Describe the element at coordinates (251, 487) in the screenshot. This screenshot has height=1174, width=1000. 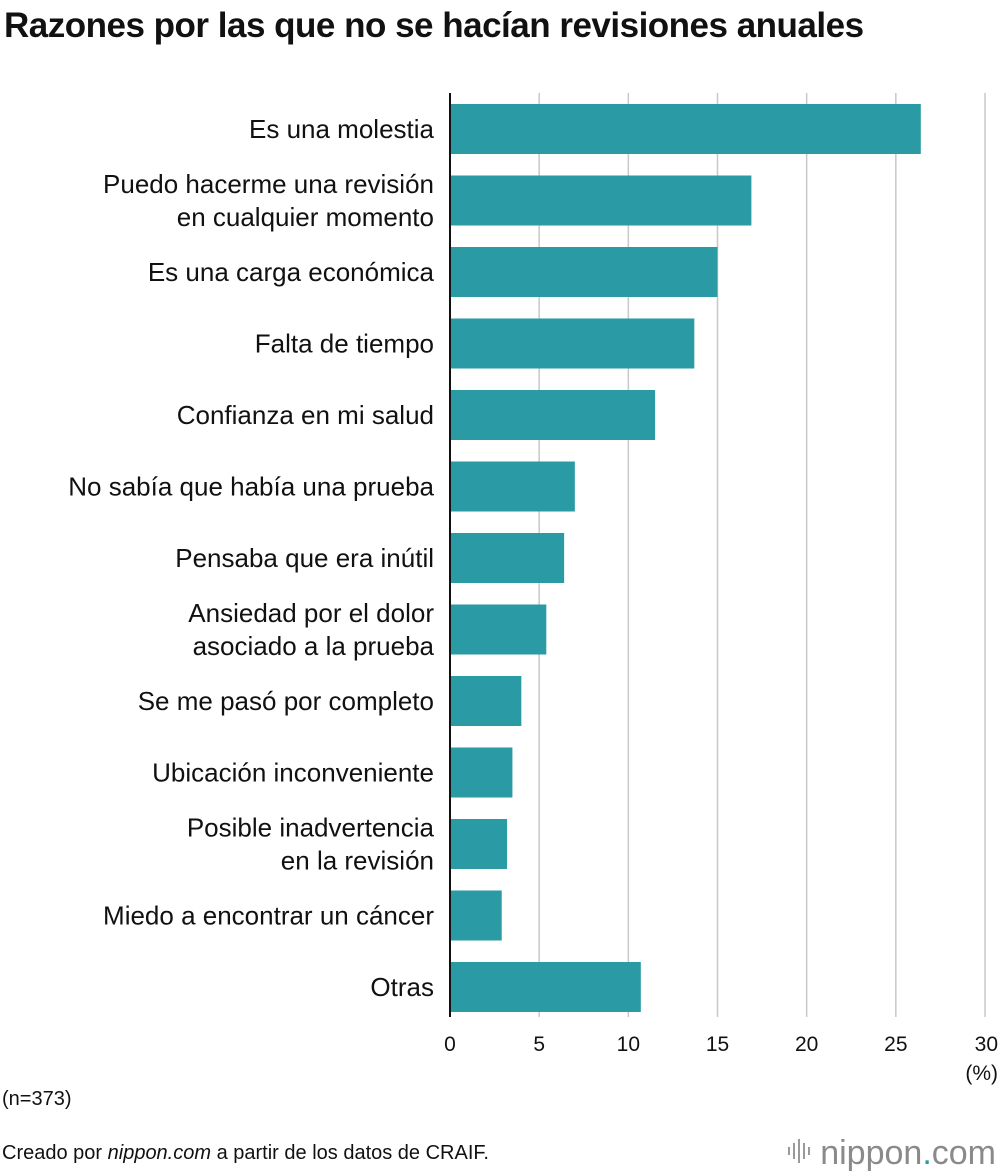
I see `category-label: No sabía que había una prueba` at that location.